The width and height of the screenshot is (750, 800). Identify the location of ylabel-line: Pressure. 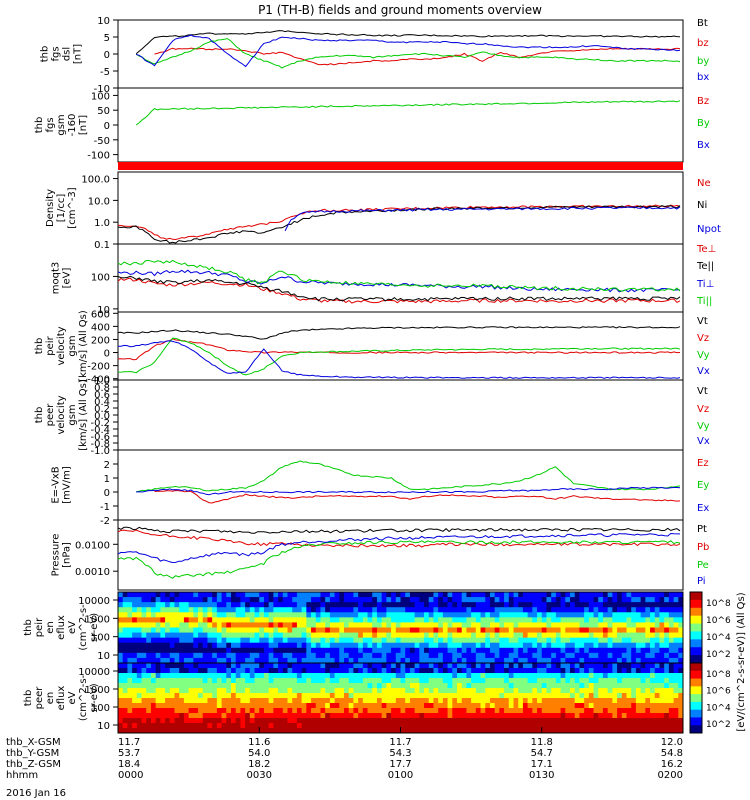
(56, 555).